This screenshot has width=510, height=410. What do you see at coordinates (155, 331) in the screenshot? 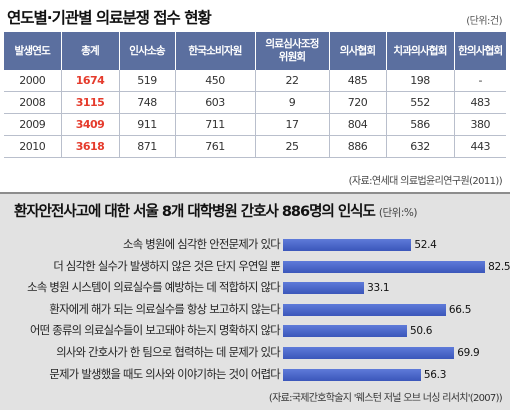
I see `category-label: 어떤 종류의 의료실수들이 보고돼야 하는지 명확하지 않다` at bounding box center [155, 331].